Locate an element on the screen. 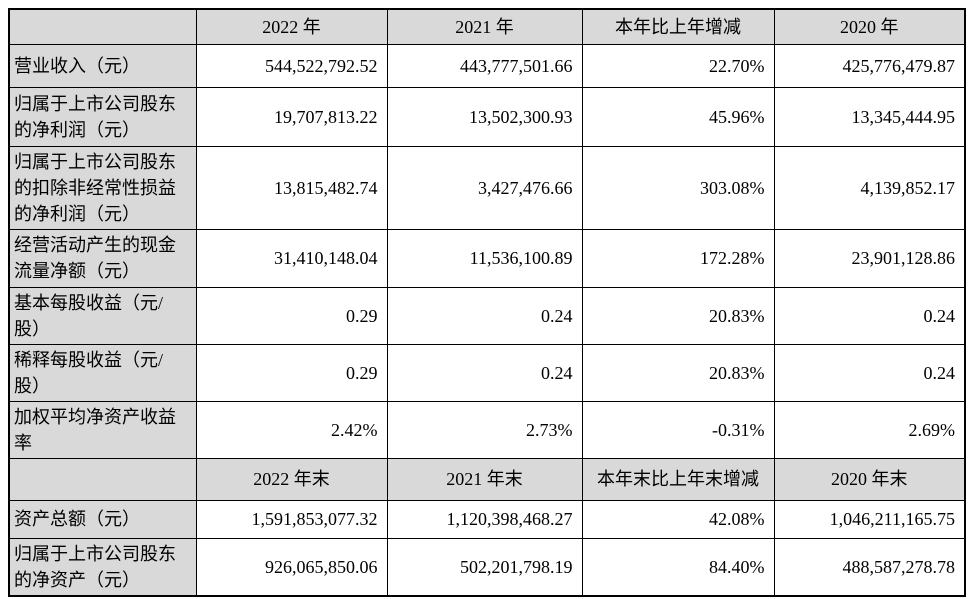  cell-2022: 544,522,792.52 is located at coordinates (291, 65).